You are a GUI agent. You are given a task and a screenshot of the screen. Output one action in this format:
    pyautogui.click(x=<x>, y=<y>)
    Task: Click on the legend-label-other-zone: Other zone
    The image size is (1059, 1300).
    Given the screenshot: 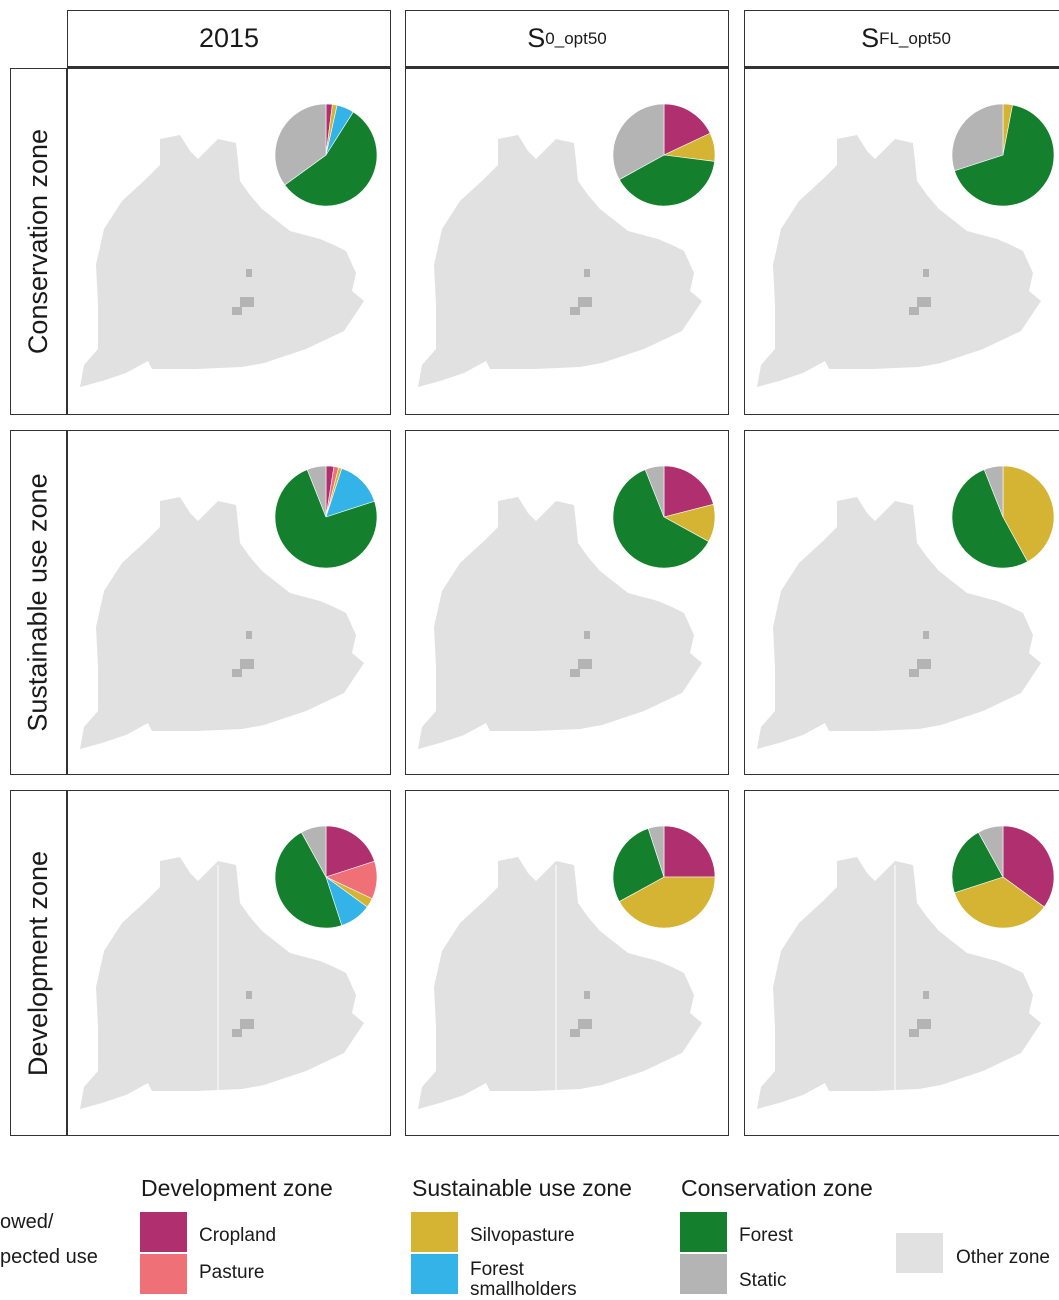 What is the action you would take?
    pyautogui.click(x=1003, y=1257)
    